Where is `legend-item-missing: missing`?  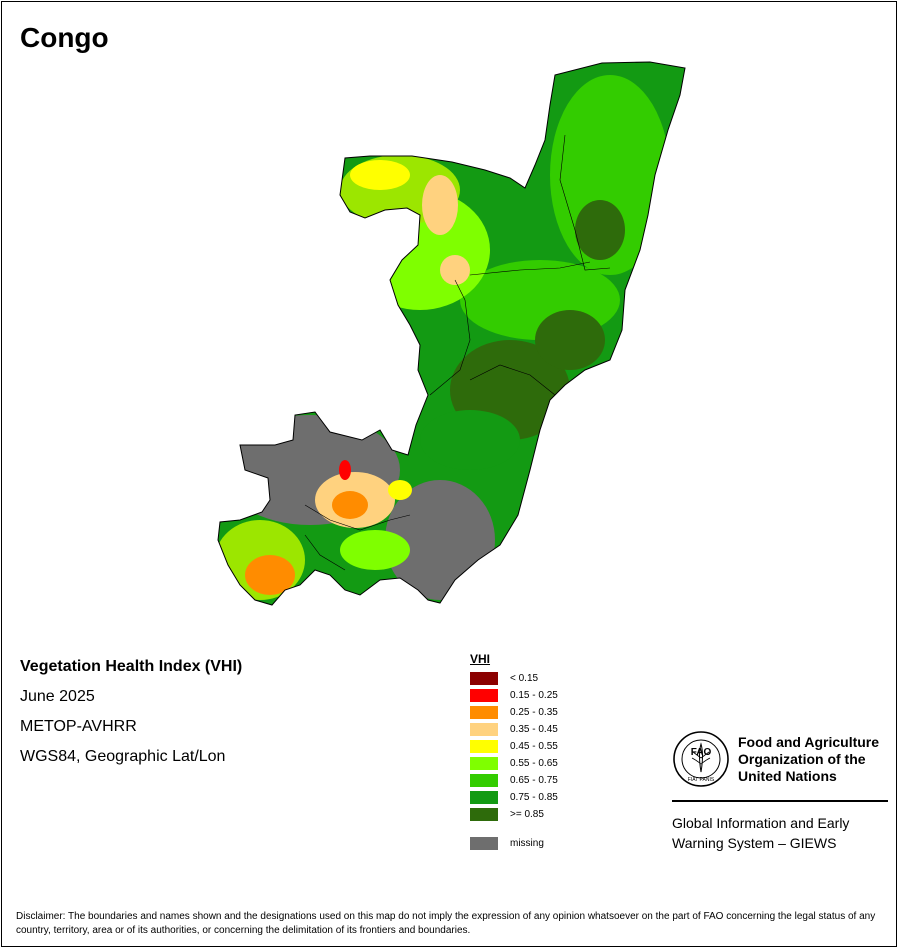
legend-item-missing: missing is located at coordinates (514, 843).